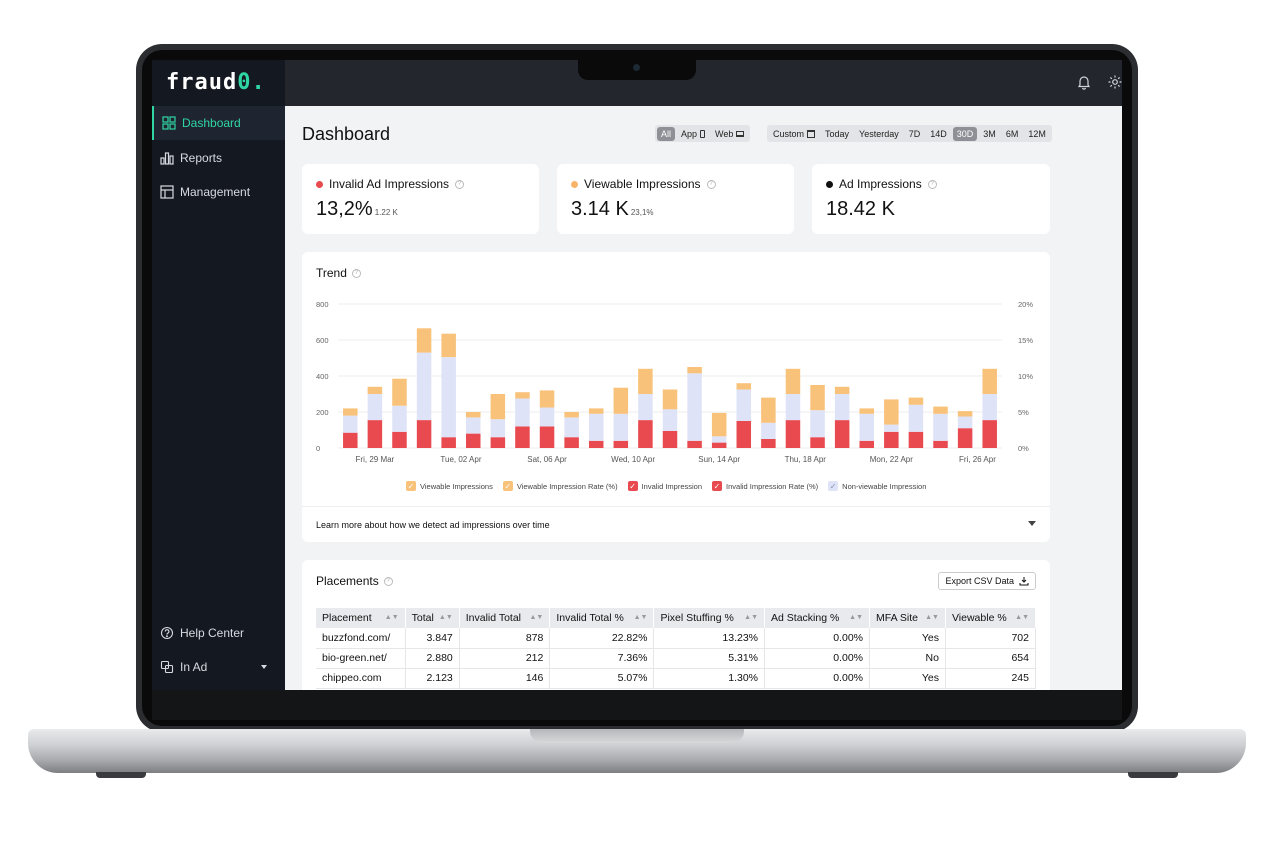 The width and height of the screenshot is (1280, 841). I want to click on x-tick-label: Fri, 26 Apr, so click(977, 459).